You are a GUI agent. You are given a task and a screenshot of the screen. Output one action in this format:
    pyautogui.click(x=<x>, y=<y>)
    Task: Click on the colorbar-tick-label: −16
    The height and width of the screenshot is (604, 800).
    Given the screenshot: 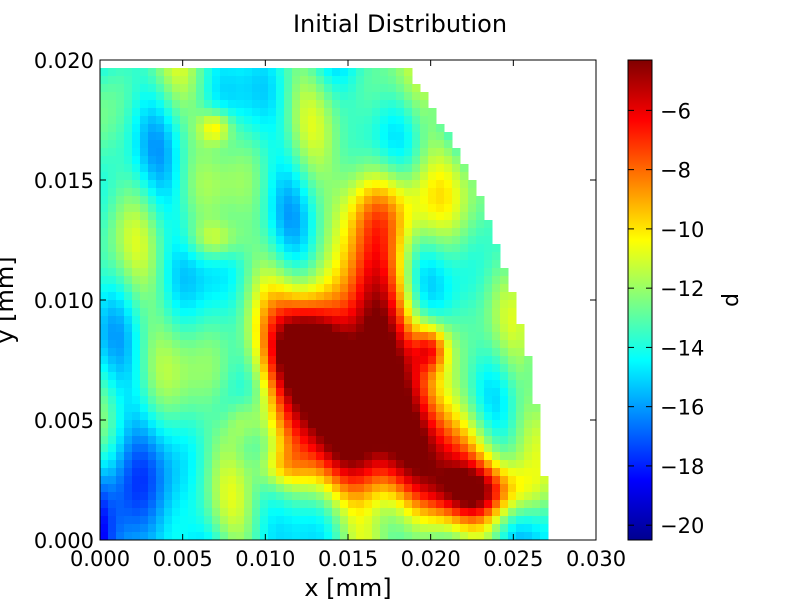 What is the action you would take?
    pyautogui.click(x=682, y=408)
    